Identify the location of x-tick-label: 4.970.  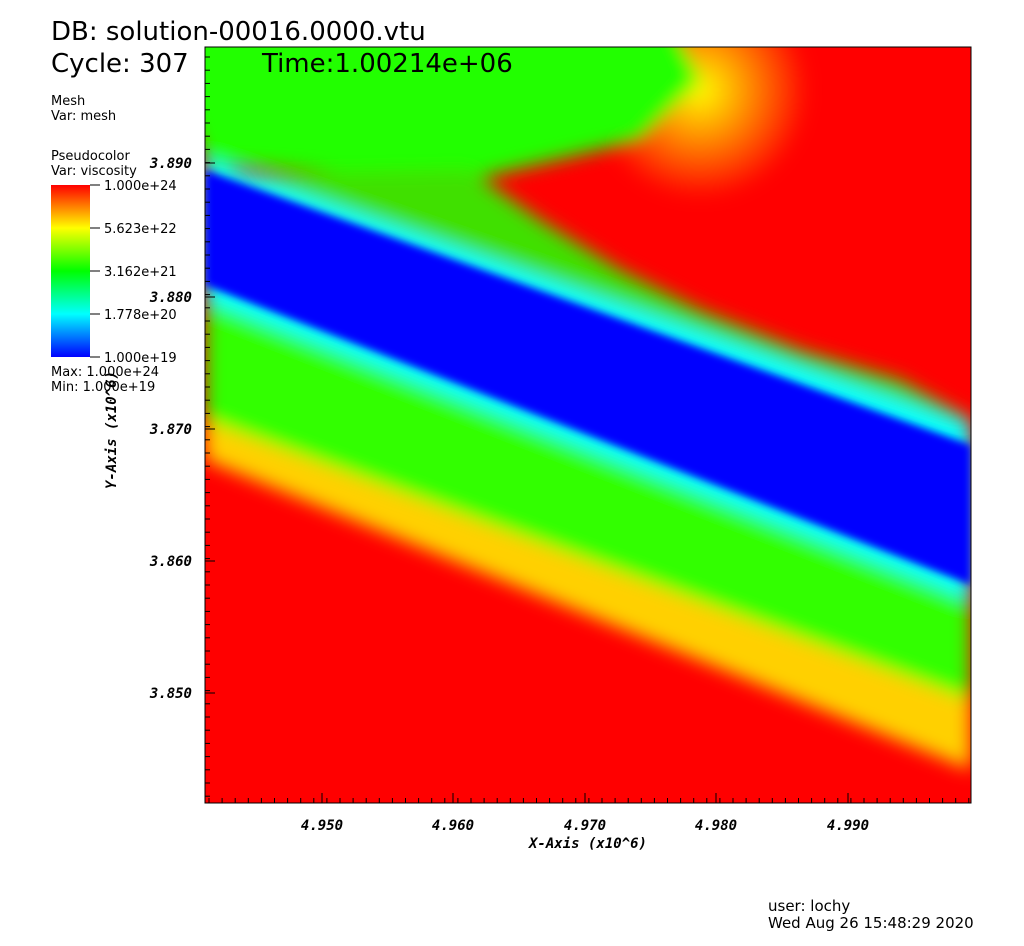
(585, 826).